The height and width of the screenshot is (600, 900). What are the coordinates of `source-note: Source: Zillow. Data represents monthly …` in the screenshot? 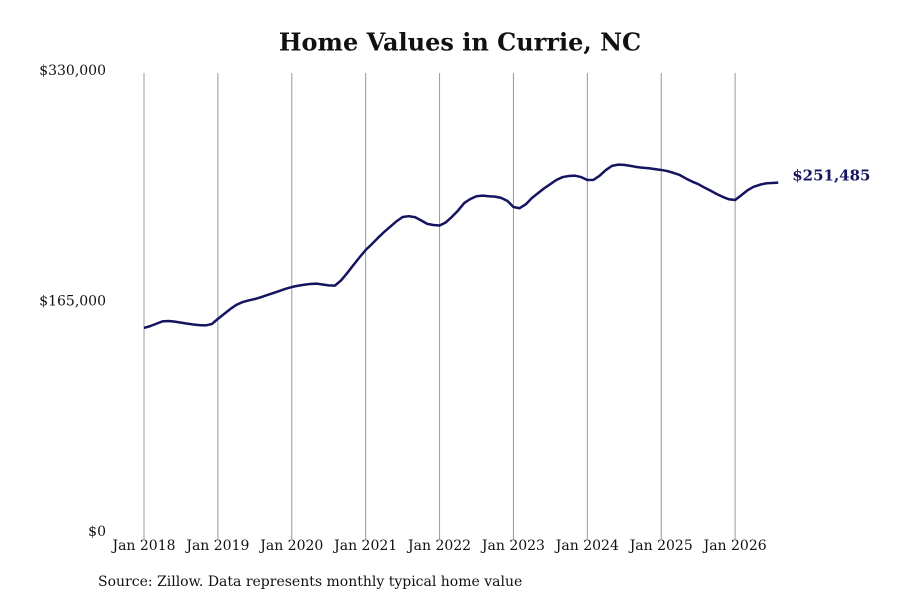 It's located at (310, 582).